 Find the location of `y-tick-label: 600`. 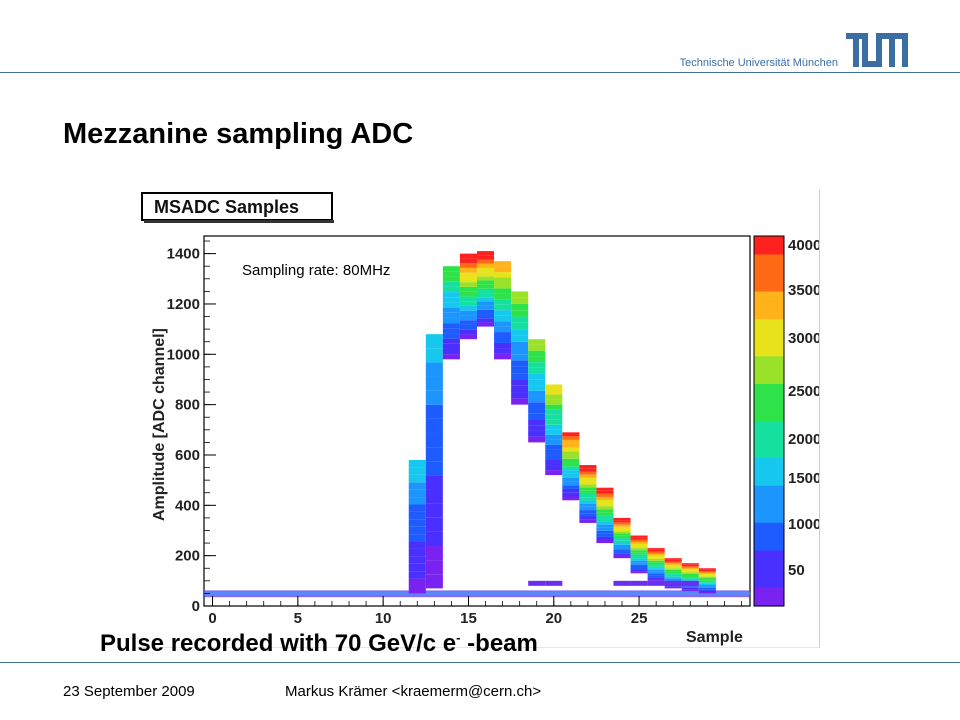

y-tick-label: 600 is located at coordinates (187, 455).